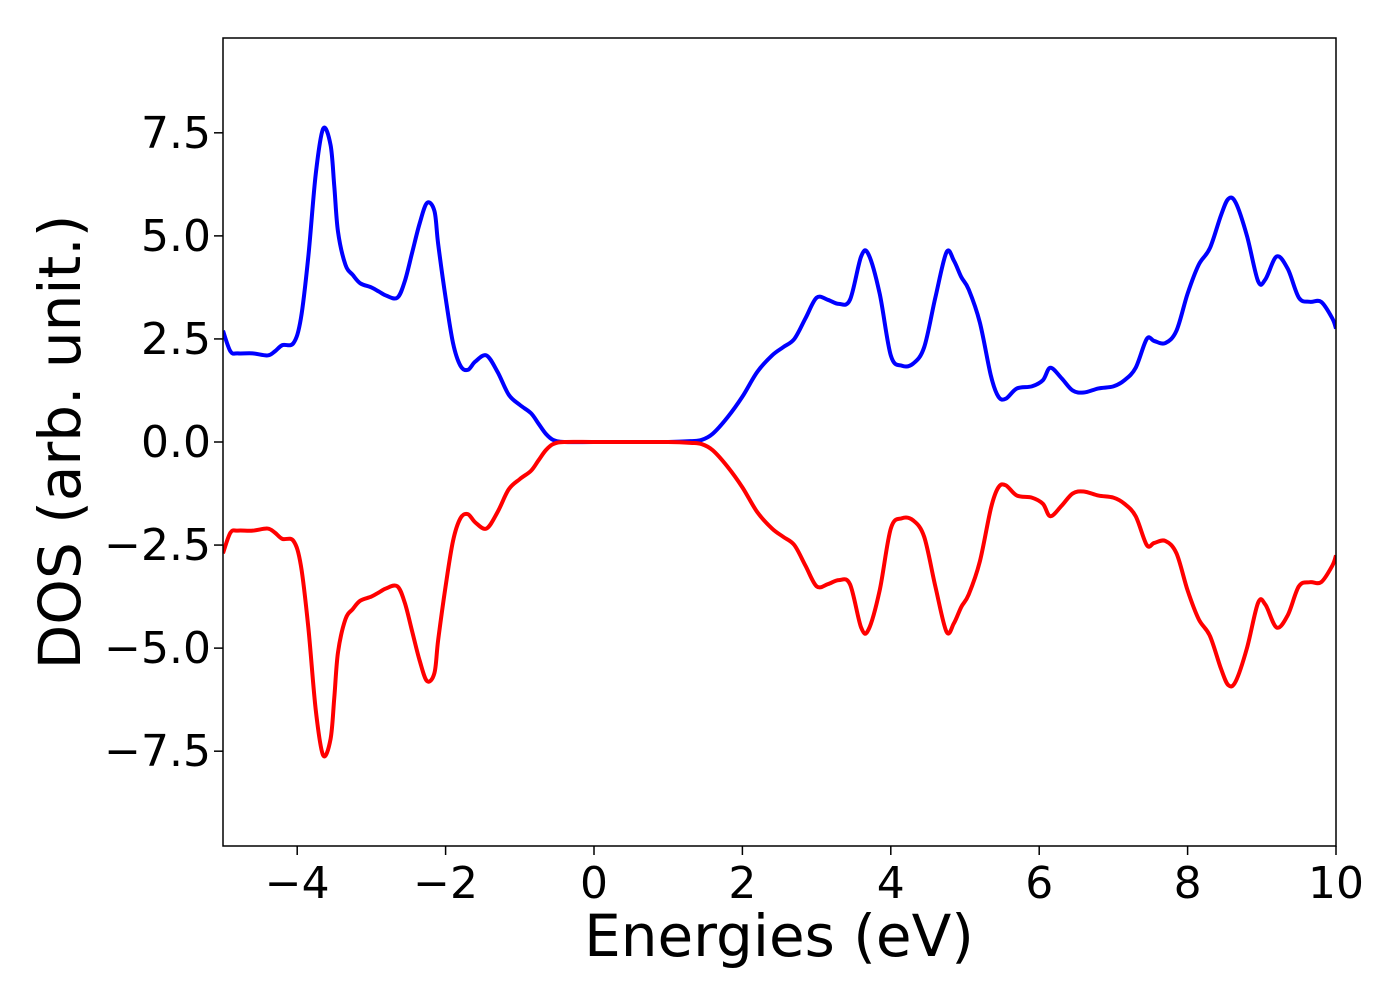 Image resolution: width=1400 pixels, height=1000 pixels. What do you see at coordinates (157, 648) in the screenshot?
I see `y-tick-label: −5.0` at bounding box center [157, 648].